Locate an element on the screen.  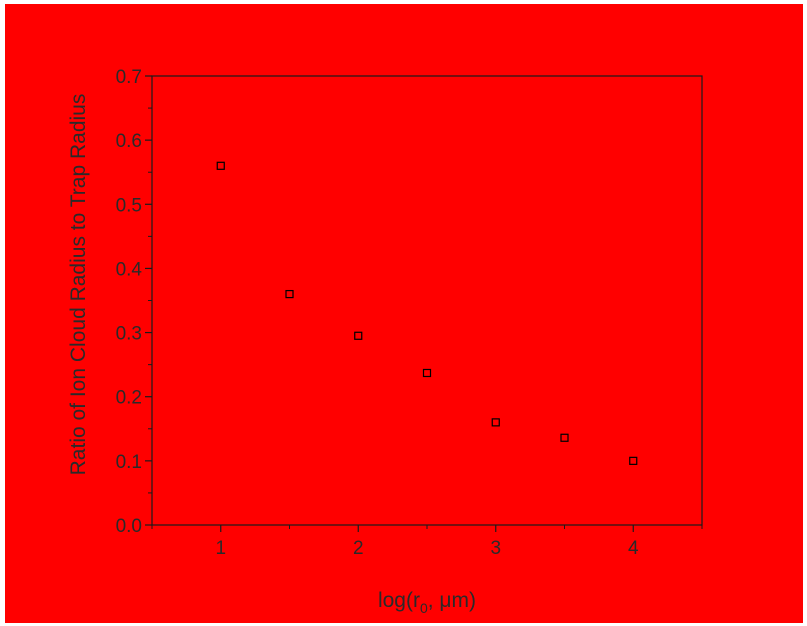
y-tick-label: 0.2 is located at coordinates (129, 398).